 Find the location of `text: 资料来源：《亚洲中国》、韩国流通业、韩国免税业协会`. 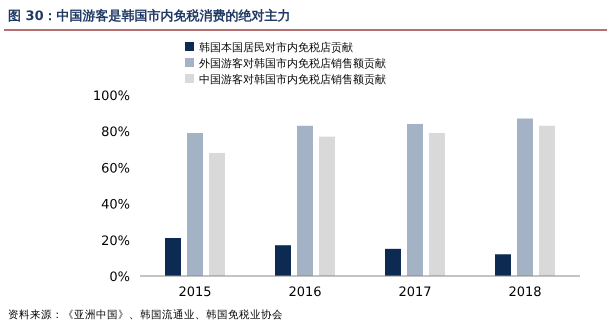

text: 资料来源：《亚洲中国》、韩国流通业、韩国免税业协会 is located at coordinates (145, 314).